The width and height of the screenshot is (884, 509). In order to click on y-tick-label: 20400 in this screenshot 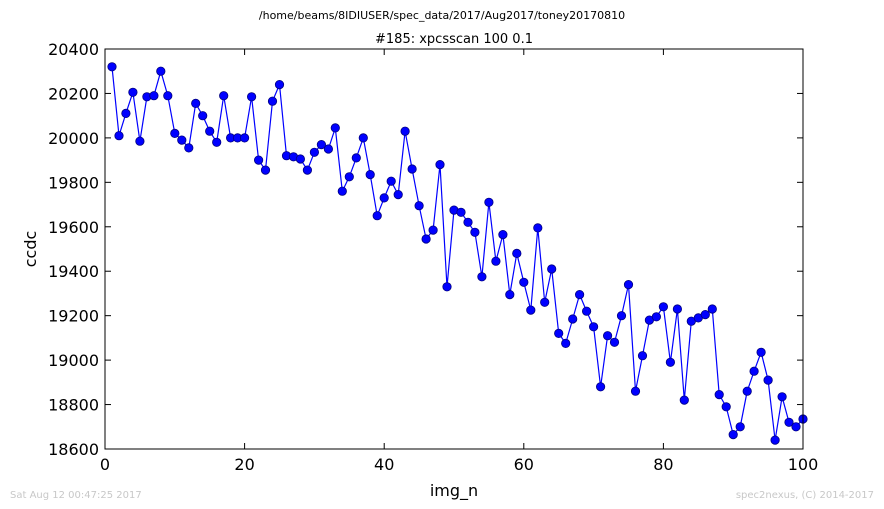, I will do `click(73, 49)`.